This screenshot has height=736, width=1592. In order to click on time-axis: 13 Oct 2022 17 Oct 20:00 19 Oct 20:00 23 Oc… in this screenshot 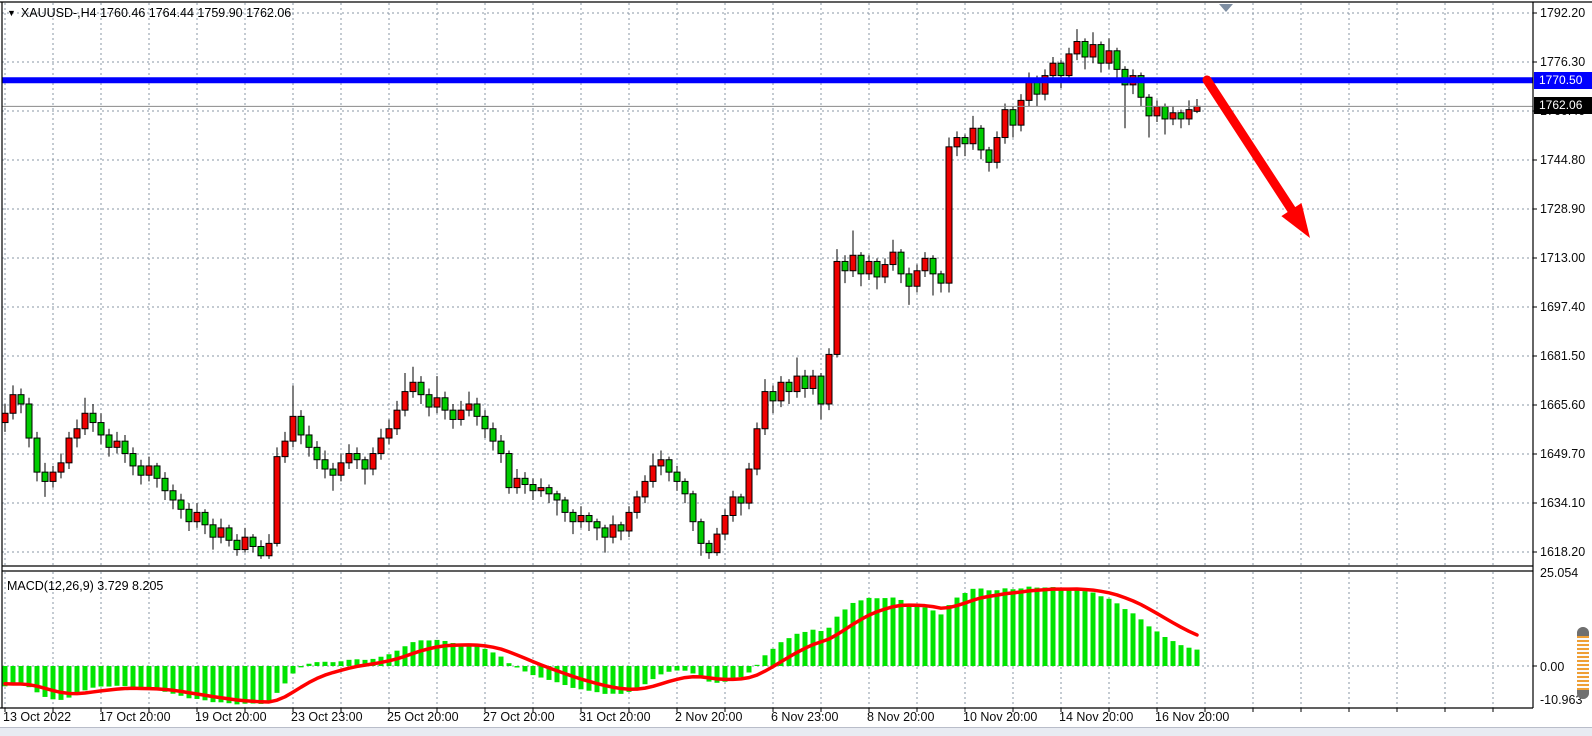, I will do `click(748, 716)`.